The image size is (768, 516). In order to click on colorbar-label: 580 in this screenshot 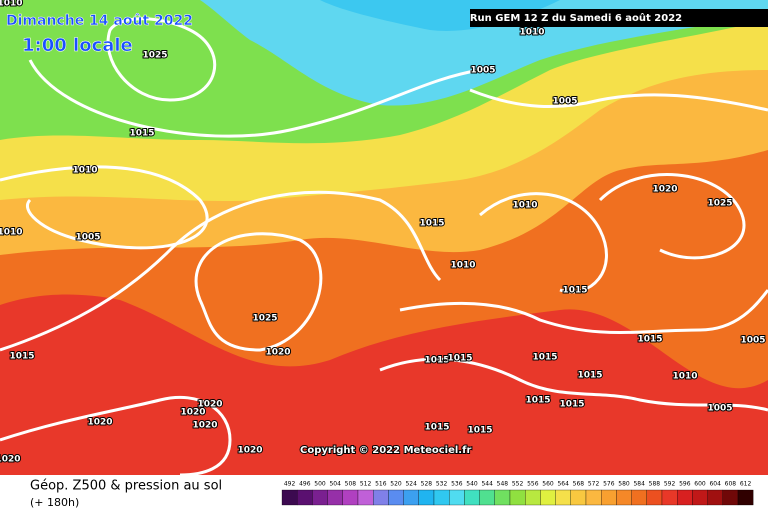, I will do `click(624, 484)`.